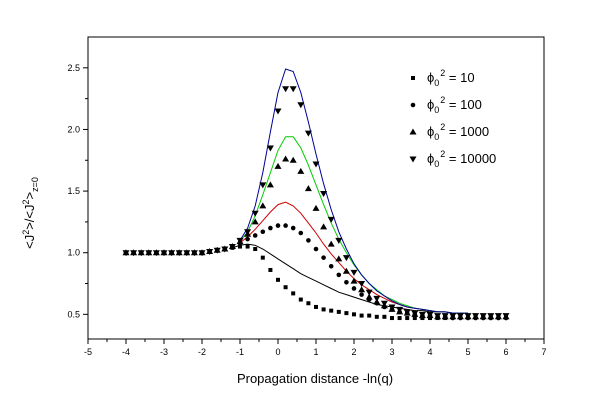  I want to click on legend-value: = 100, so click(463, 104).